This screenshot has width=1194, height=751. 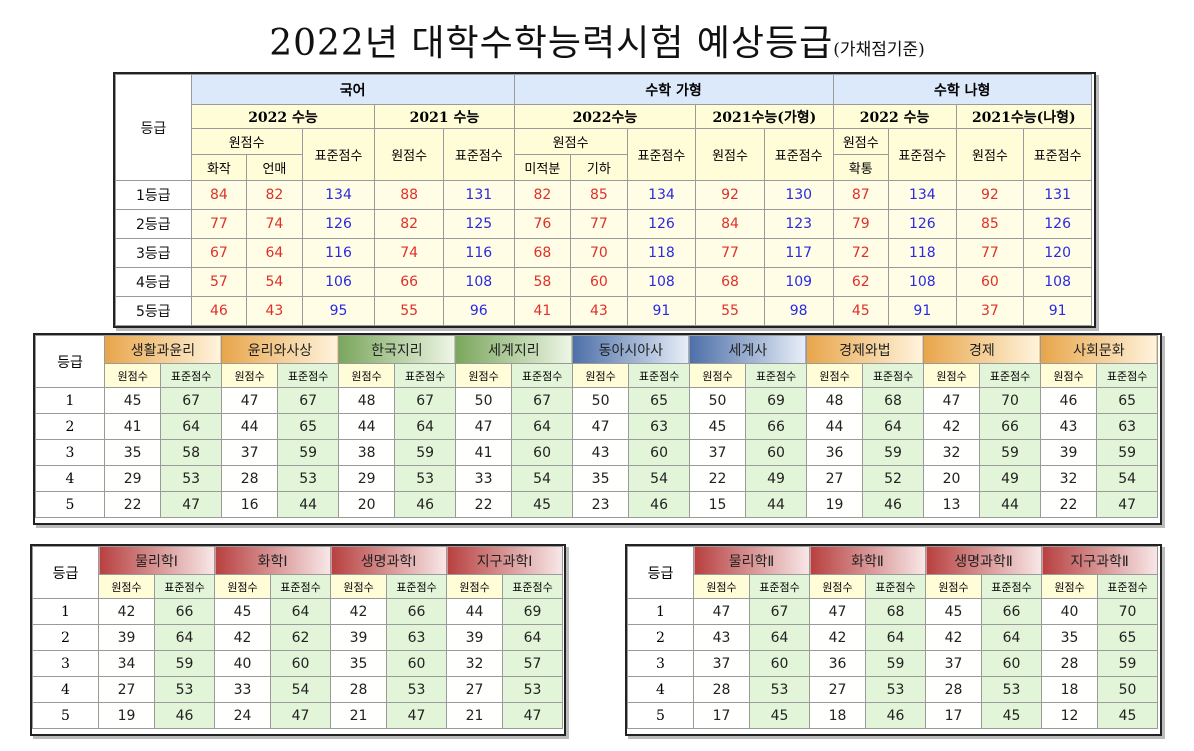 I want to click on score-cell: 38, so click(x=366, y=452).